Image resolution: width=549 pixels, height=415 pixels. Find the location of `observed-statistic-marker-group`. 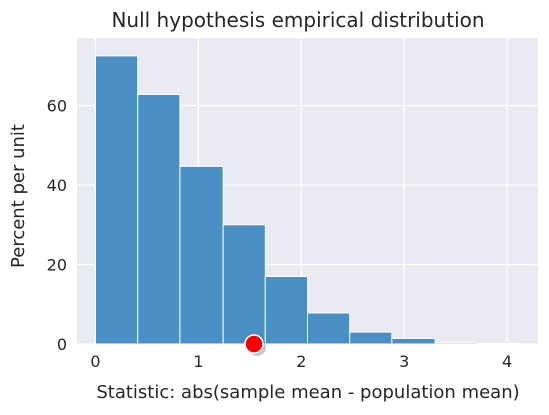

observed-statistic-marker-group is located at coordinates (255, 345).